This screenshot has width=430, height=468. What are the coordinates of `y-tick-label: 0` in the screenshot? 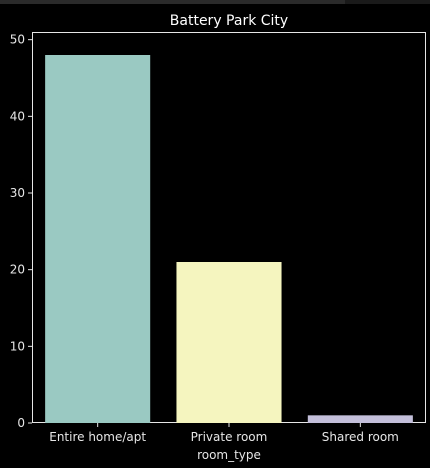 It's located at (21, 423).